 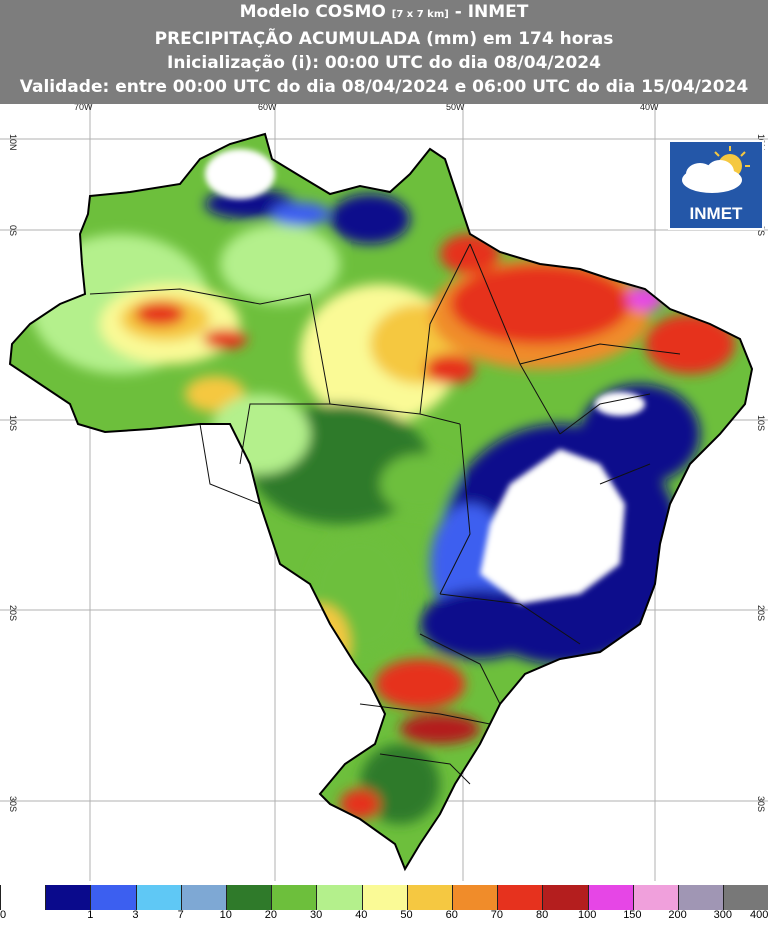 What do you see at coordinates (366, 107) in the screenshot?
I see `top-grid-labels: 70W 60W 50W 40W` at bounding box center [366, 107].